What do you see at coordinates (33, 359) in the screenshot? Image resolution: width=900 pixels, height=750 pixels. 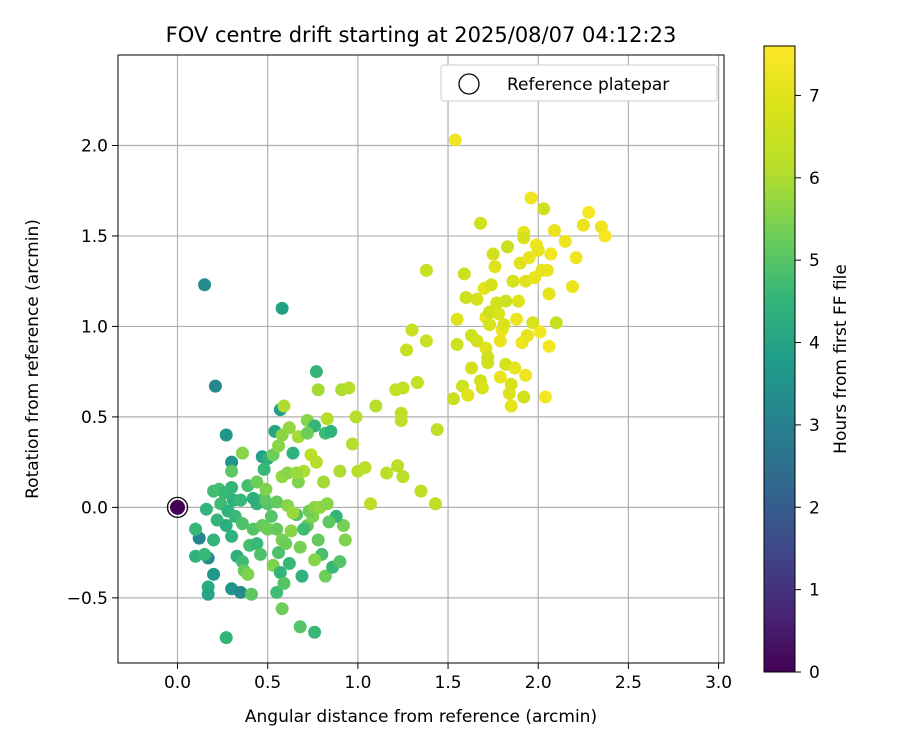 I see `y-axis-label: Rotation from reference (arcmin)` at bounding box center [33, 359].